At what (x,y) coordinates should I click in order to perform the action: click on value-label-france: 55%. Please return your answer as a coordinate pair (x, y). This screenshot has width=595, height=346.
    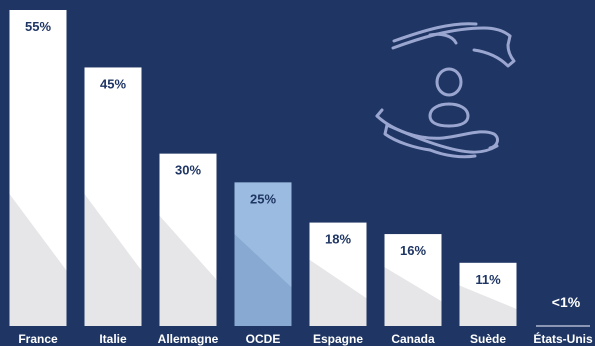
    Looking at the image, I should click on (38, 26).